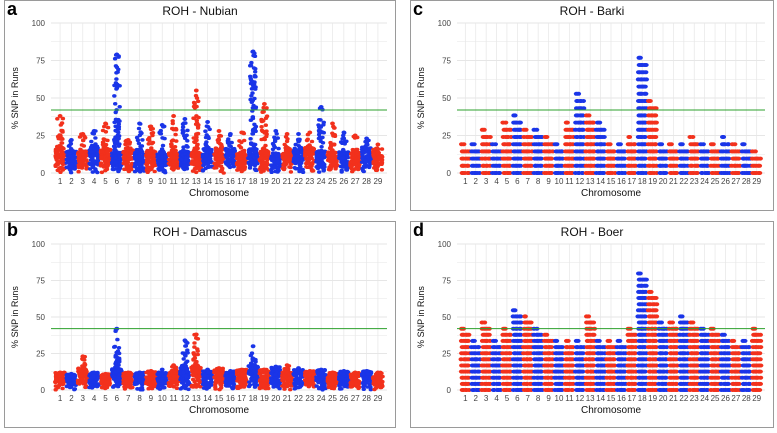  Describe the element at coordinates (40, 61) in the screenshot. I see `y-tick-label: 75` at that location.